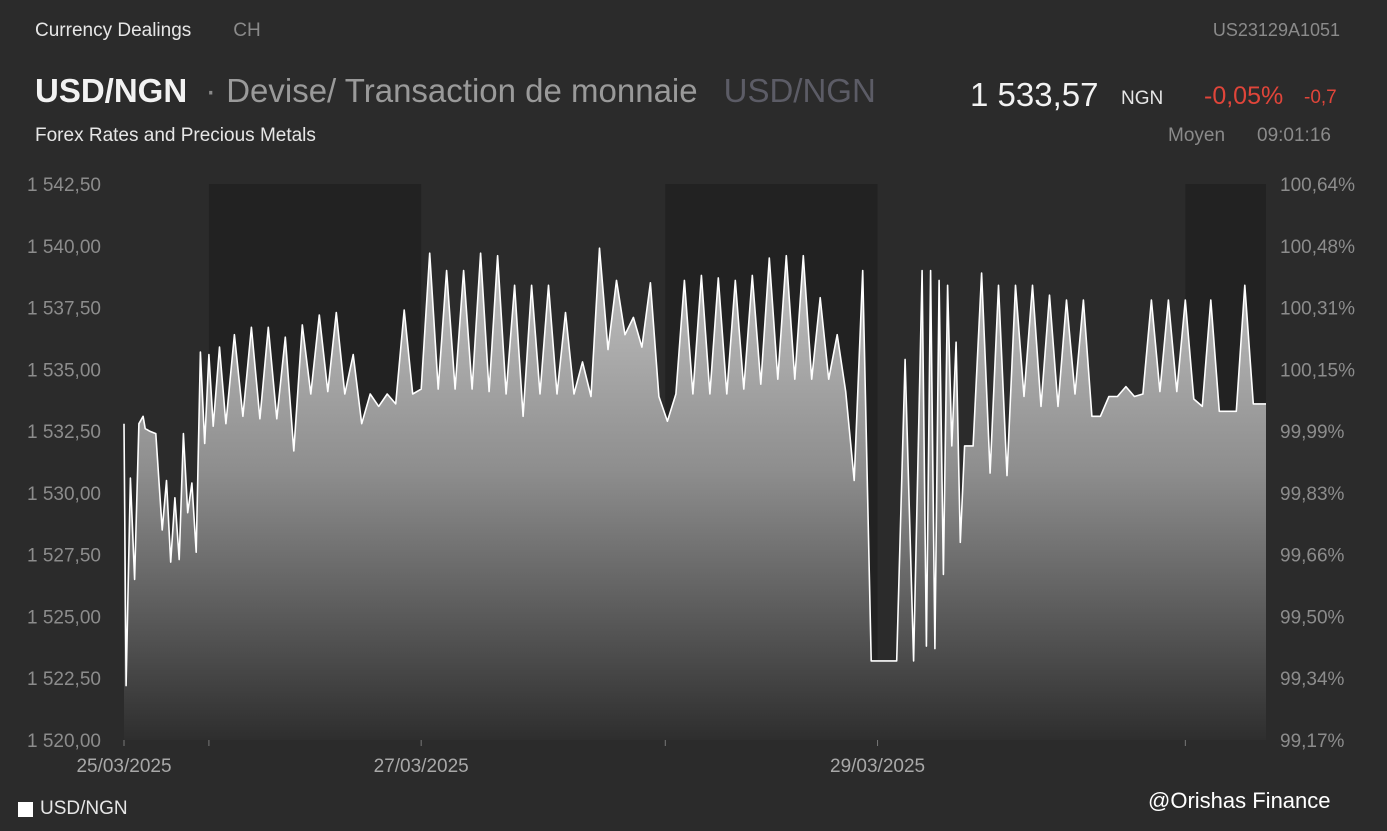 This screenshot has height=831, width=1387. I want to click on y-tick-label: 1 532,50, so click(64, 432).